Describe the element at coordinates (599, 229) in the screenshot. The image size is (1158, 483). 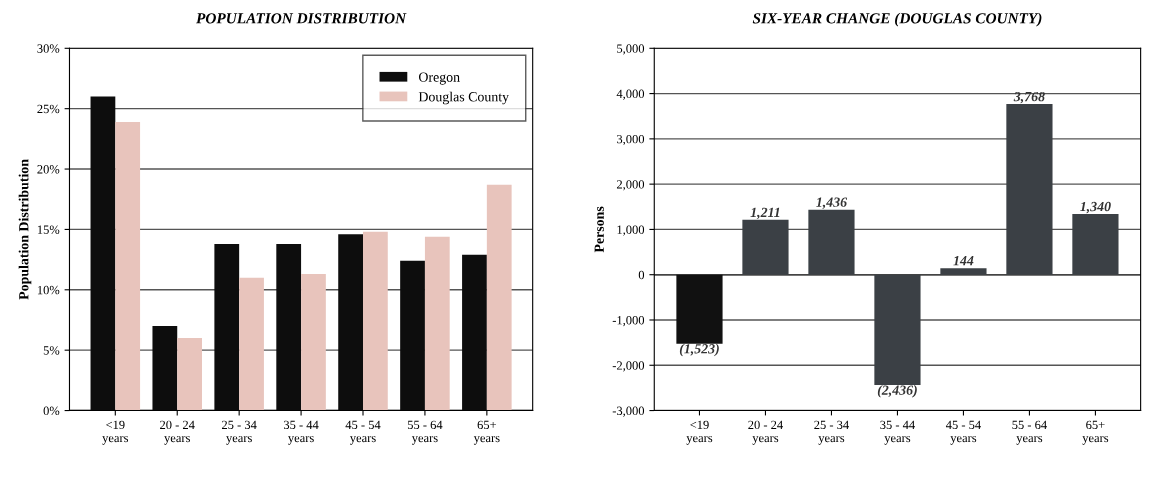
I see `y-axis-title: Persons` at that location.